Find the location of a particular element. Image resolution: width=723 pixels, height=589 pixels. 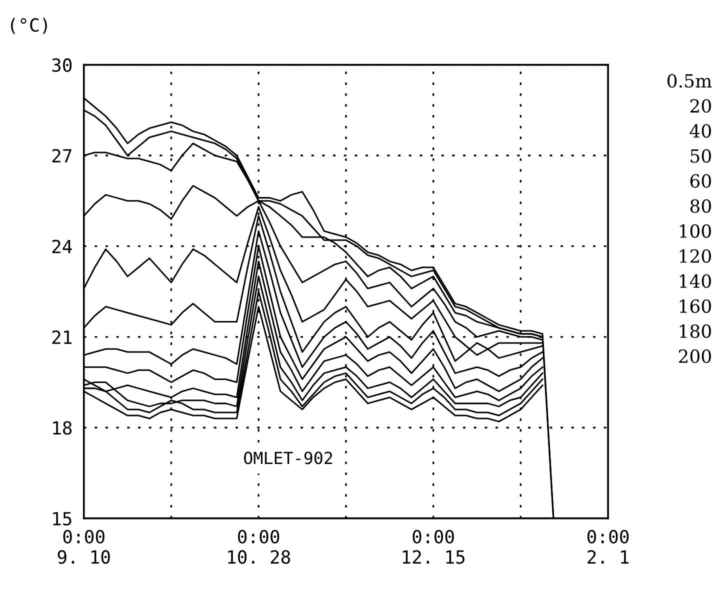

y-axis-title: (°C) is located at coordinates (28, 26).